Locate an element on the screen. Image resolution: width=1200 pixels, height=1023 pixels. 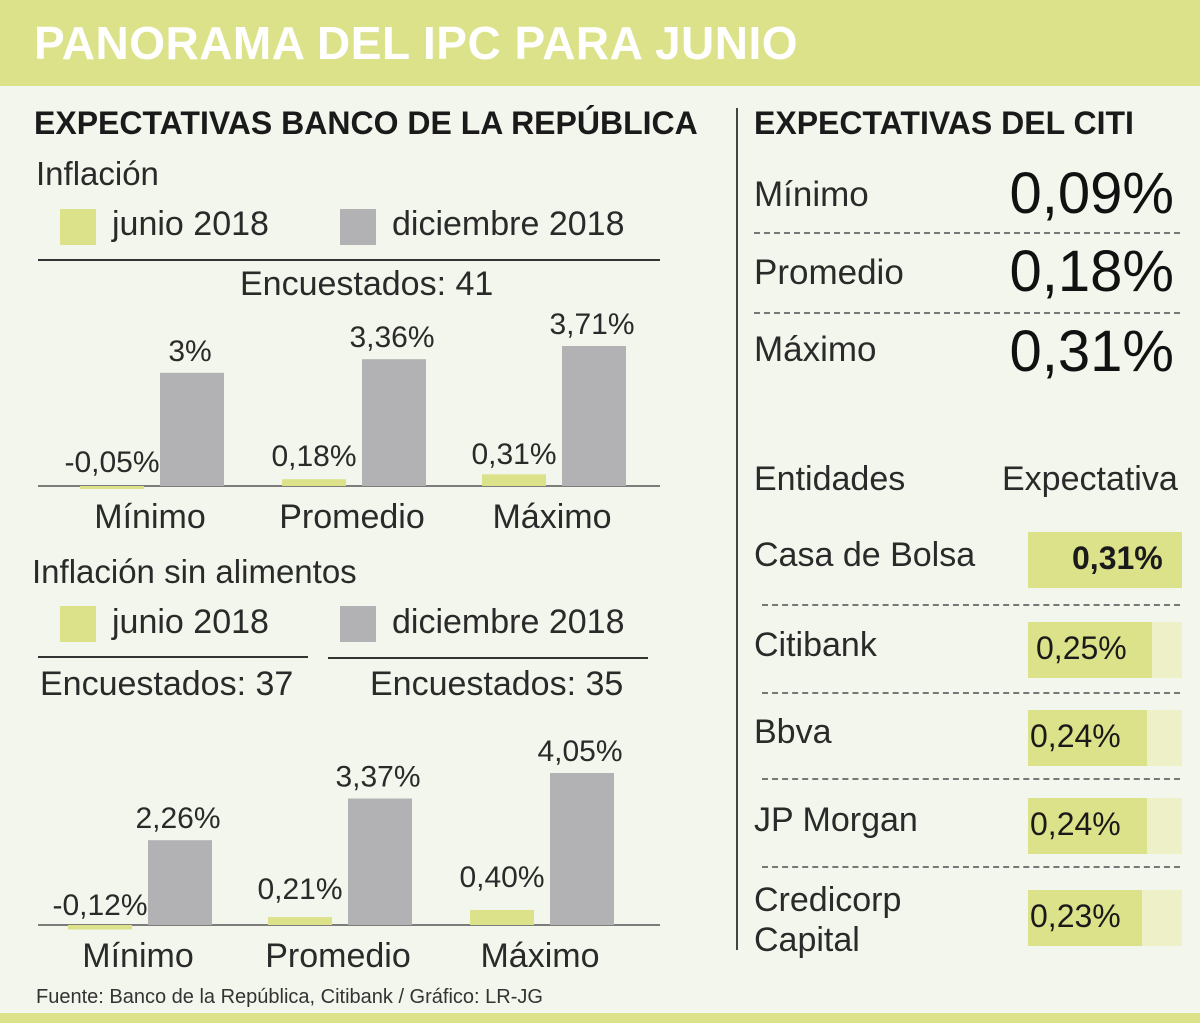
stat-avg-label: Promedio is located at coordinates (829, 272).